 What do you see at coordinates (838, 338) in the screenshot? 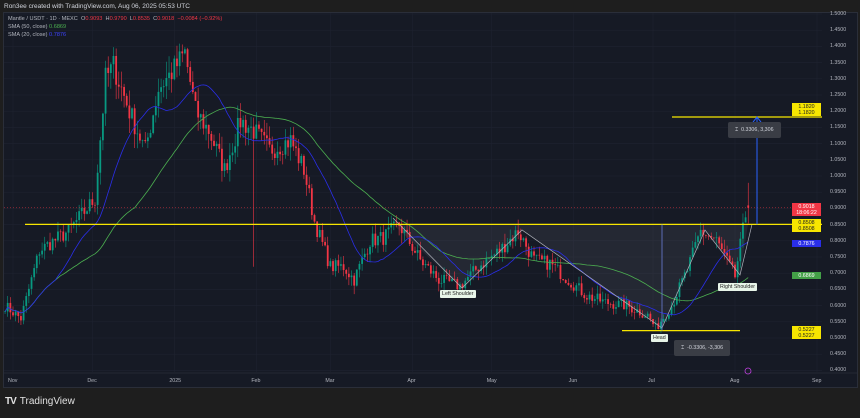
I see `price-tick: 0.5000` at bounding box center [838, 338].